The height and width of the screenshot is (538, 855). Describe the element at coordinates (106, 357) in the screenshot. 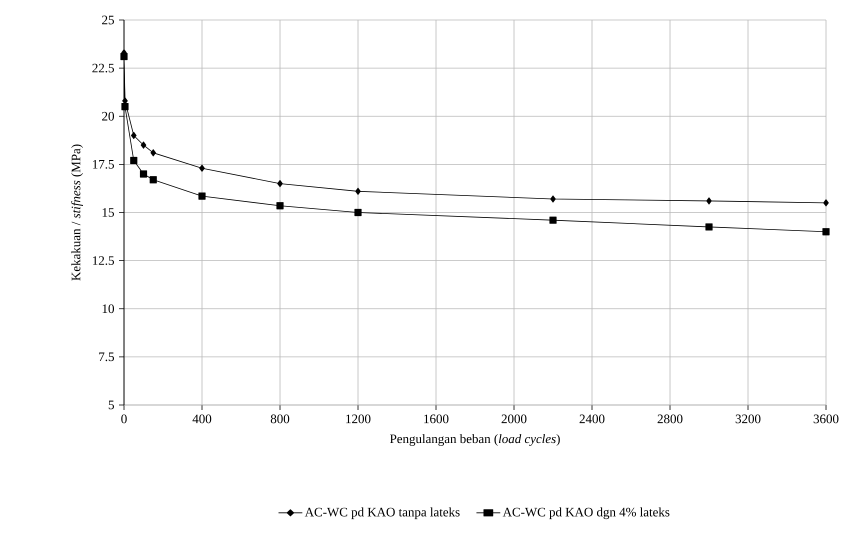

I see `y-tick-label: 7.5` at that location.